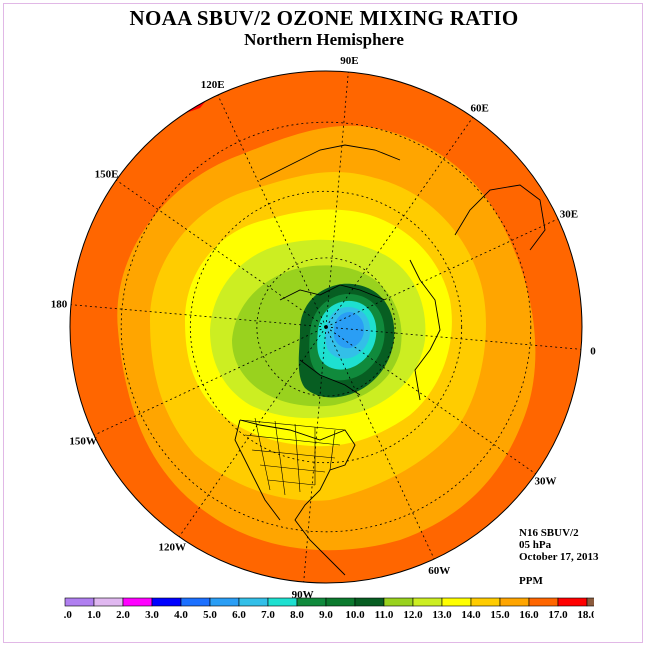  Describe the element at coordinates (471, 615) in the screenshot. I see `colorbar-label: 14.0` at that location.